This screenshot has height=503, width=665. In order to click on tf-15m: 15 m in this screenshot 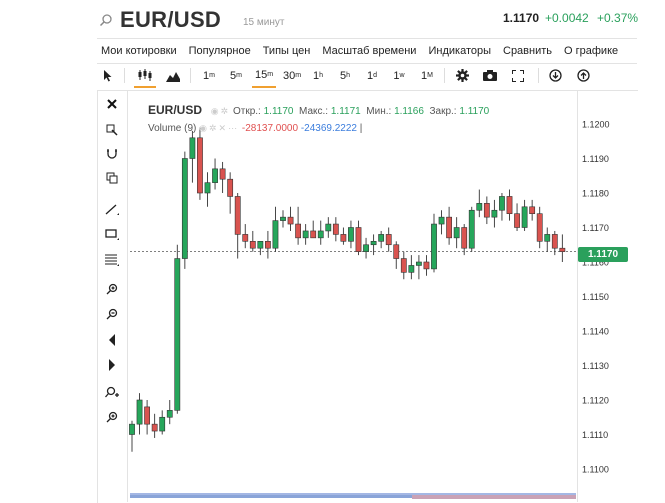, I will do `click(264, 75)`.